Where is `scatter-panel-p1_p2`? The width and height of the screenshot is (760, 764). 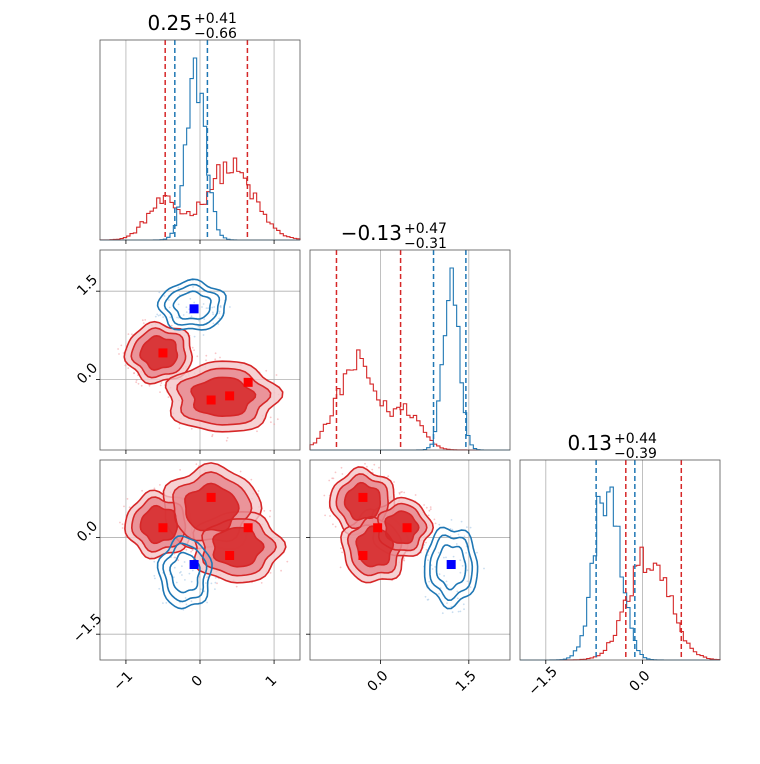
scatter-panel-p1_p2 is located at coordinates (410, 560).